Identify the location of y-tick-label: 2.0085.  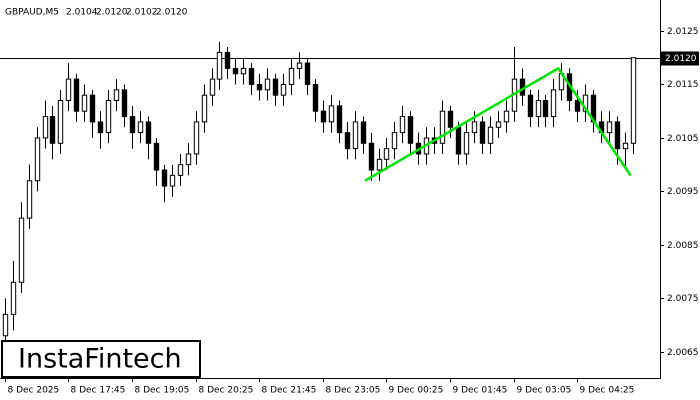
(683, 246).